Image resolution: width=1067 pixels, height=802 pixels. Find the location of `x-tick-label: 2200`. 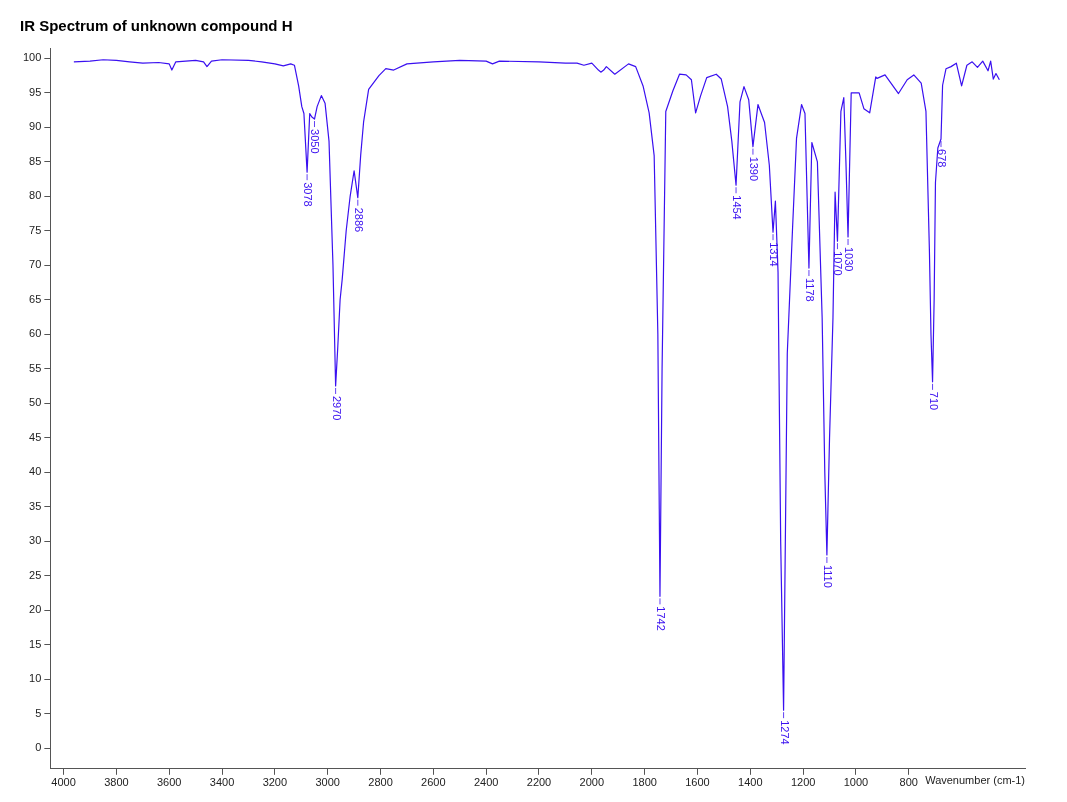

x-tick-label: 2200 is located at coordinates (539, 782).